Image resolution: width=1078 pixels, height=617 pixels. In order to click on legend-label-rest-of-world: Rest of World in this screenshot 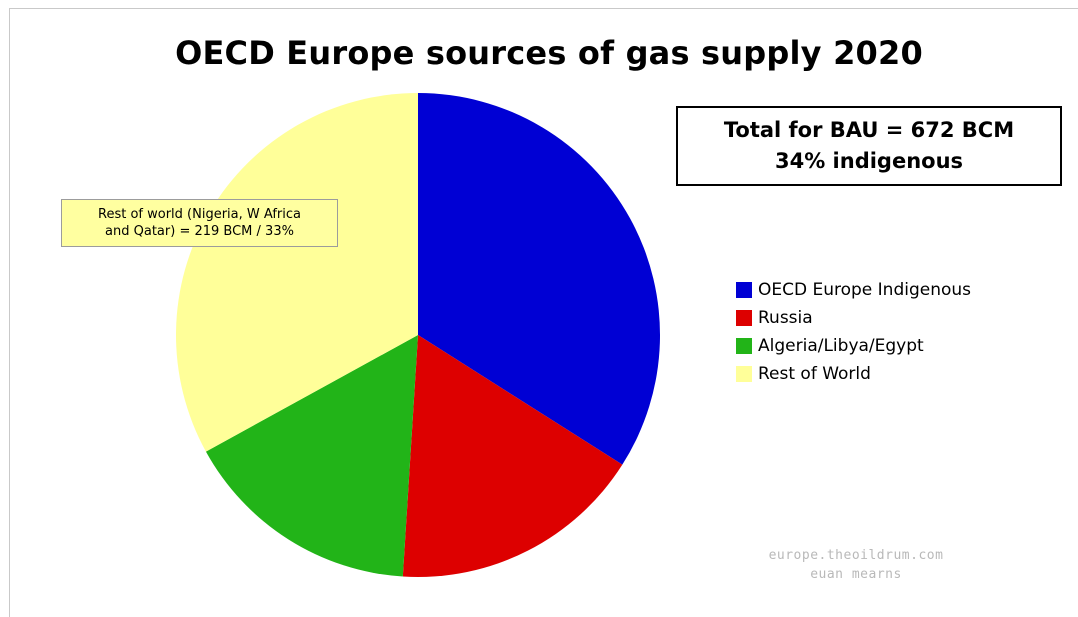, I will do `click(814, 374)`.